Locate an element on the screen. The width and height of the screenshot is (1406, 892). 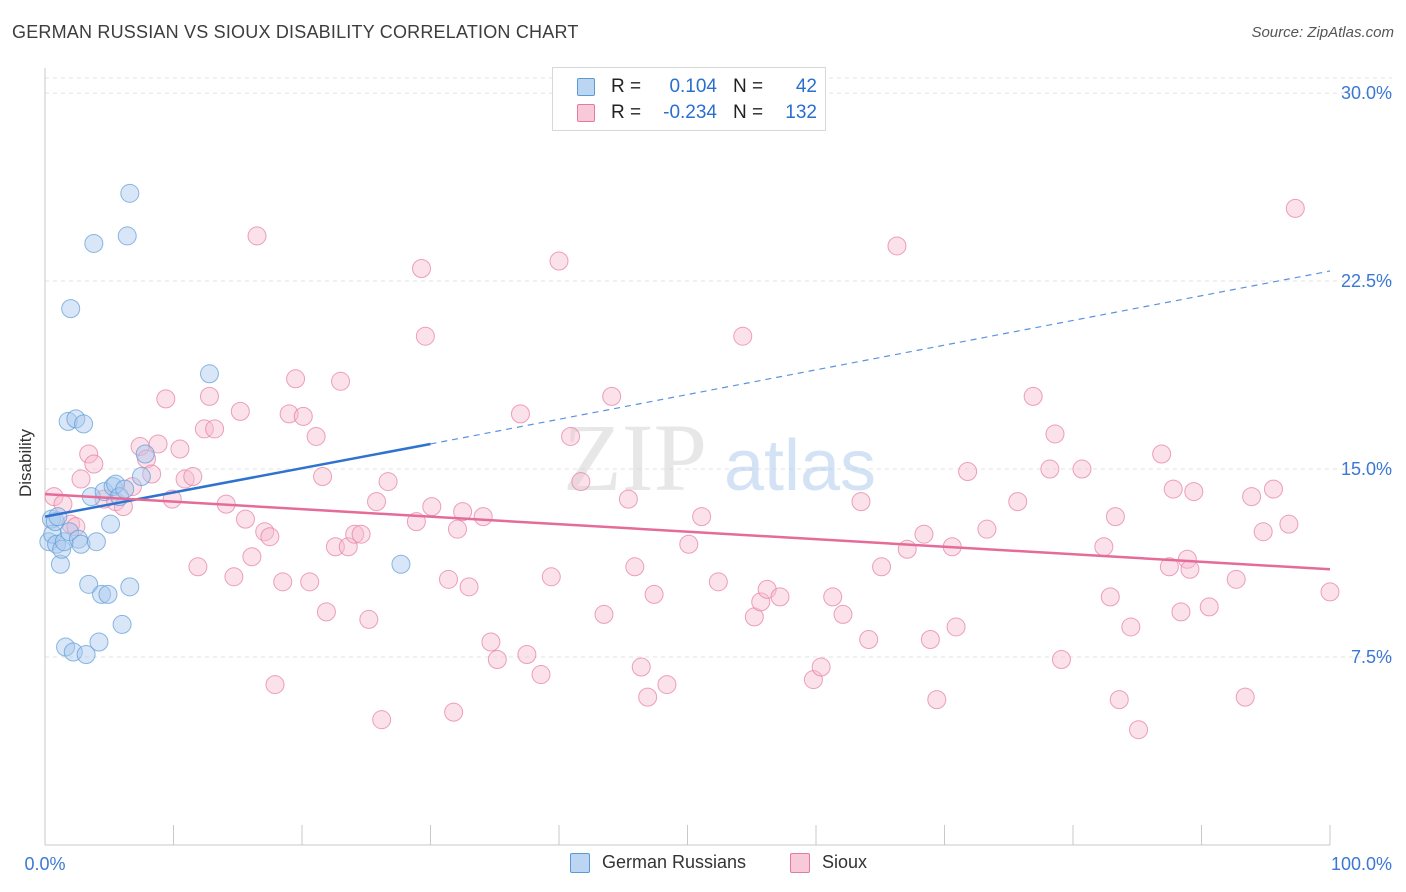
legend-item-german-russians: German Russians is located at coordinates (658, 862).